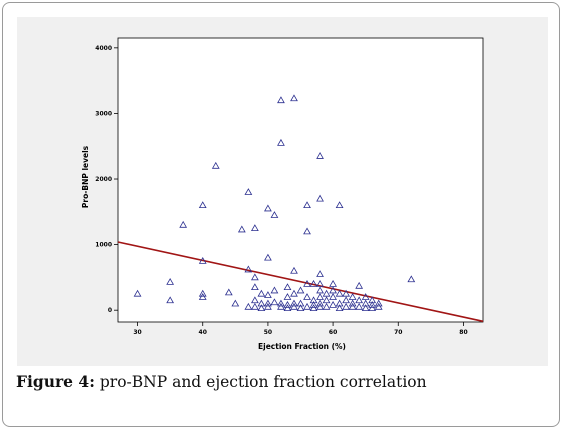 The image size is (564, 431). What do you see at coordinates (300, 282) in the screenshot?
I see `fit-line-group` at bounding box center [300, 282].